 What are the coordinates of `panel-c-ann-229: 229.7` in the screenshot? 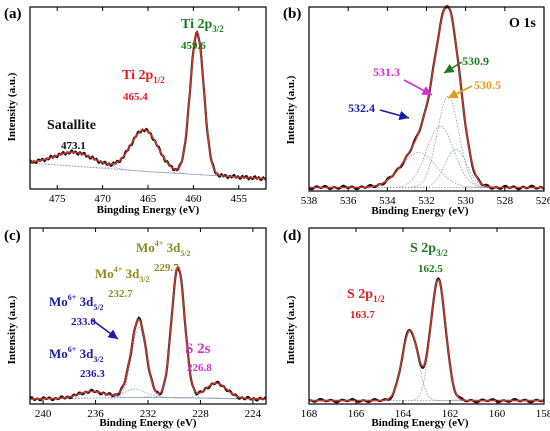 It's located at (166, 268).